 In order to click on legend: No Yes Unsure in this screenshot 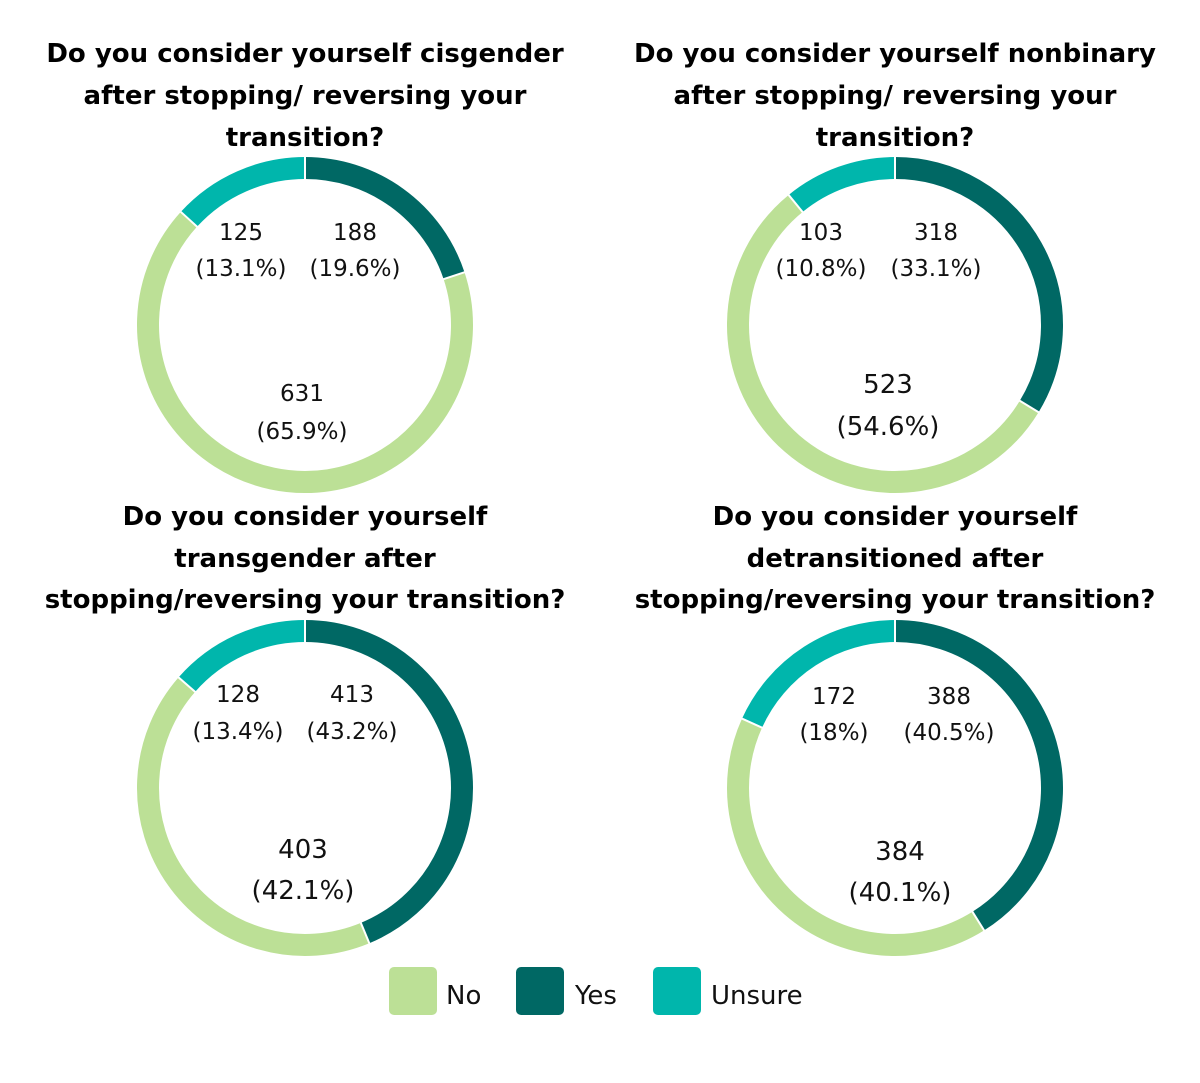, I will do `click(596, 991)`.